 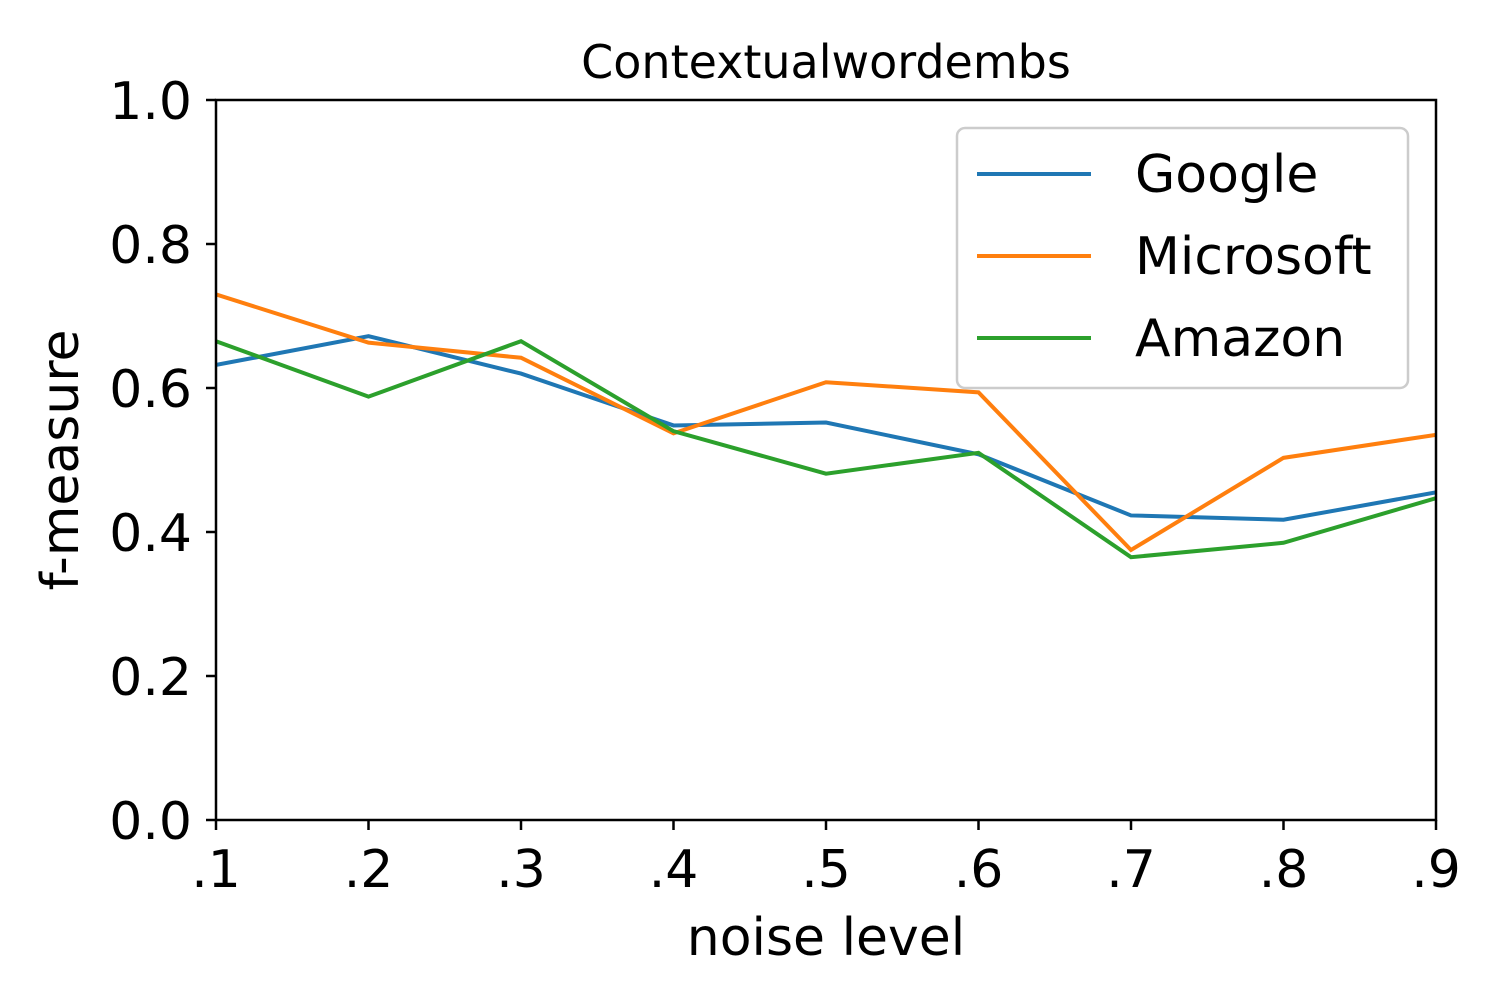 What do you see at coordinates (162, 462) in the screenshot?
I see `y-axis-ticks: 0.0 0.2 0.4 0.6 0.8 1.0` at bounding box center [162, 462].